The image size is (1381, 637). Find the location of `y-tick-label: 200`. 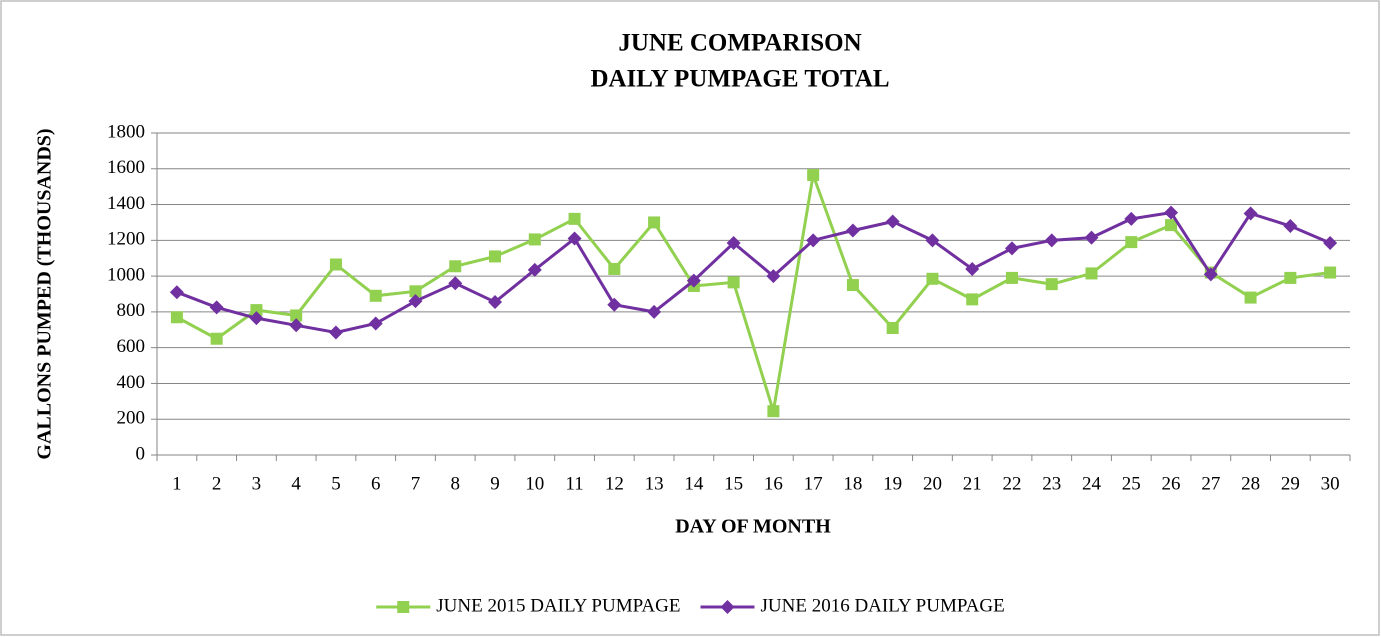

y-tick-label: 200 is located at coordinates (131, 418).